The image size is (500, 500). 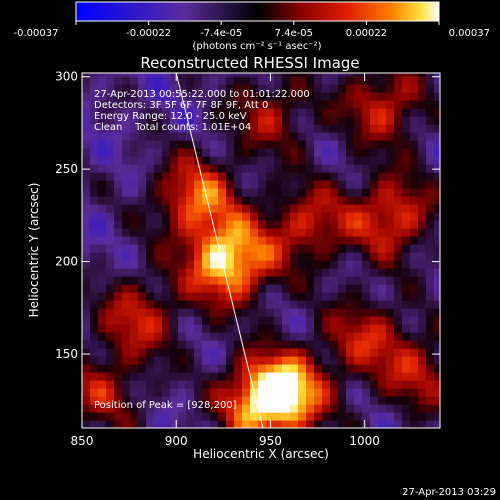 What do you see at coordinates (165, 405) in the screenshot?
I see `peak-position-label: Position of Peak = [928,200]` at bounding box center [165, 405].